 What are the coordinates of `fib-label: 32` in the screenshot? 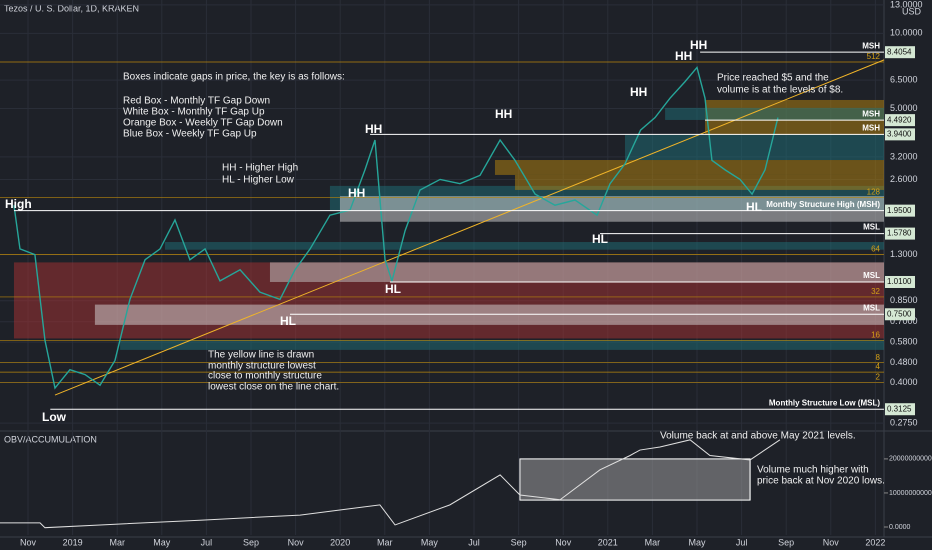 It's located at (875, 291).